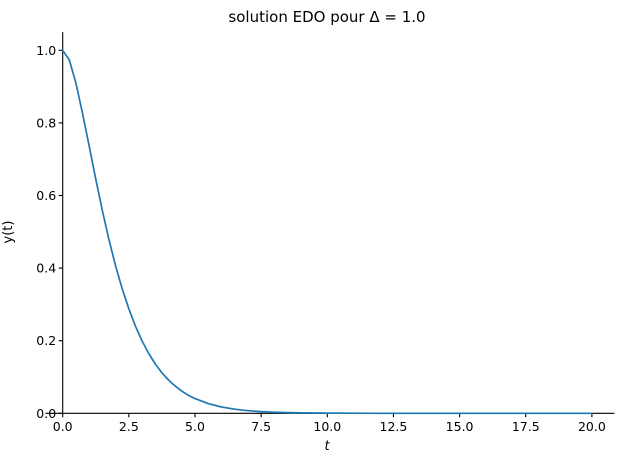 This screenshot has height=468, width=626. Describe the element at coordinates (526, 426) in the screenshot. I see `x-tick-label: 17.5` at that location.